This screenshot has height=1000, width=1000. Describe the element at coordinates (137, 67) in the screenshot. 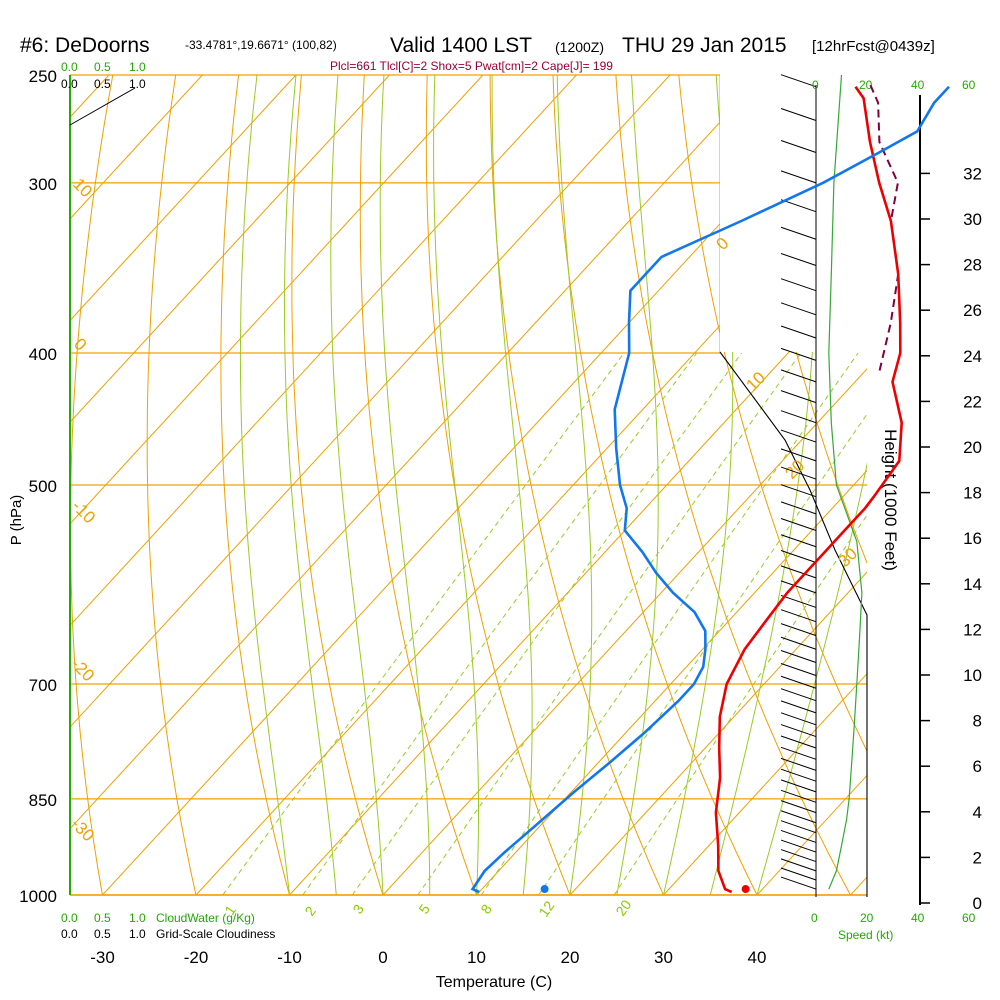

I see `cw-tick-top-2: 1.0` at that location.